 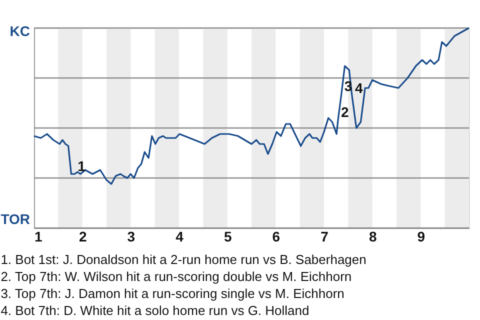 What do you see at coordinates (421, 236) in the screenshot?
I see `x-tick-label: 9` at bounding box center [421, 236].